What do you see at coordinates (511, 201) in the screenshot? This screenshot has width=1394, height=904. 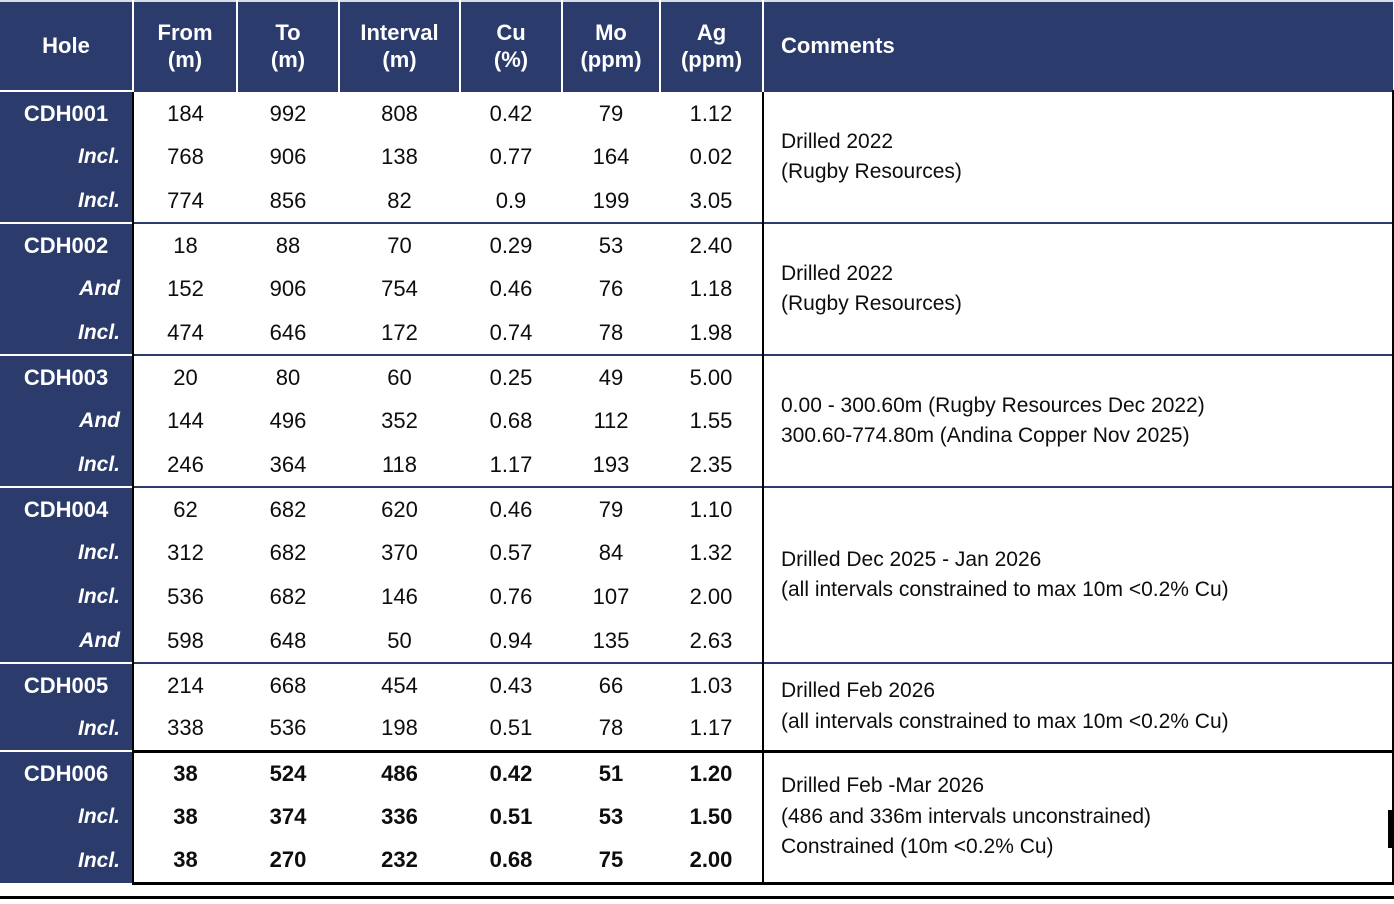 I see `cell-cu: 0.9` at bounding box center [511, 201].